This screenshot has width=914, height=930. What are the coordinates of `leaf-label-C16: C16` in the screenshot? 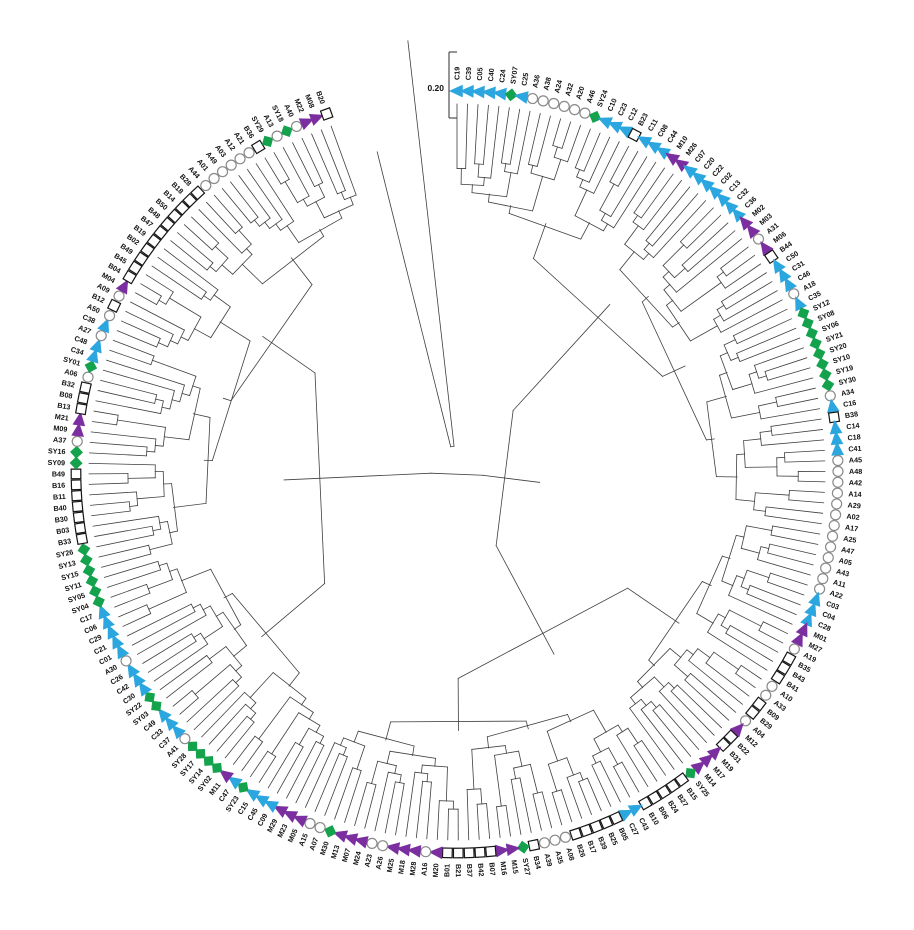 It's located at (849, 403).